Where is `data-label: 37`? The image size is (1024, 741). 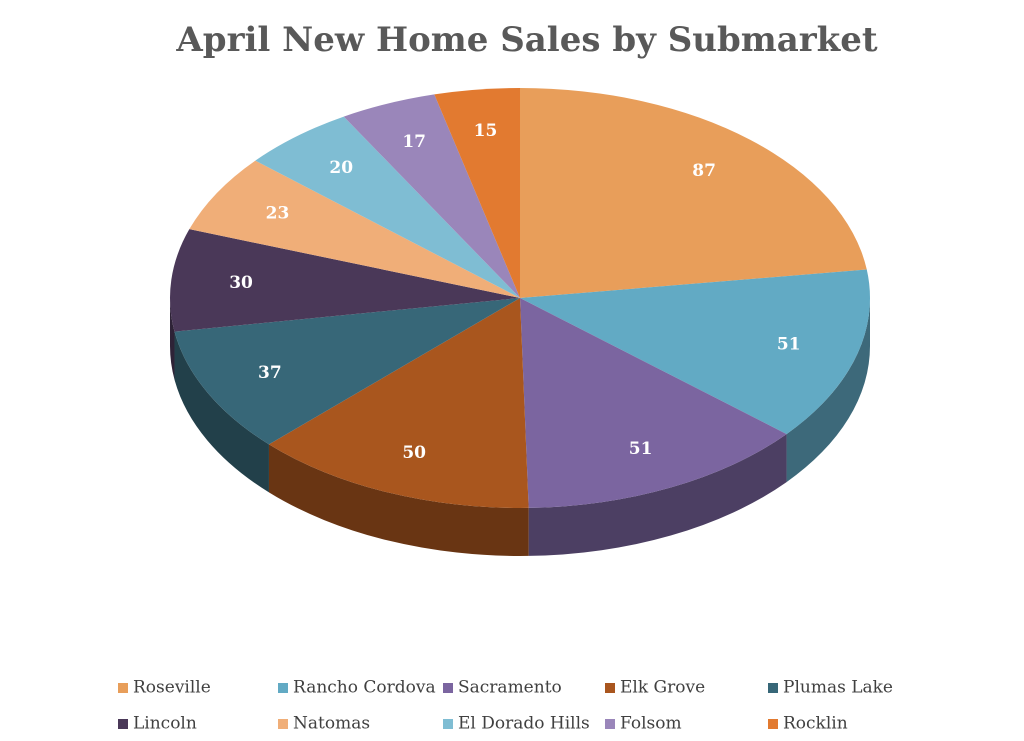 data-label: 37 is located at coordinates (270, 373).